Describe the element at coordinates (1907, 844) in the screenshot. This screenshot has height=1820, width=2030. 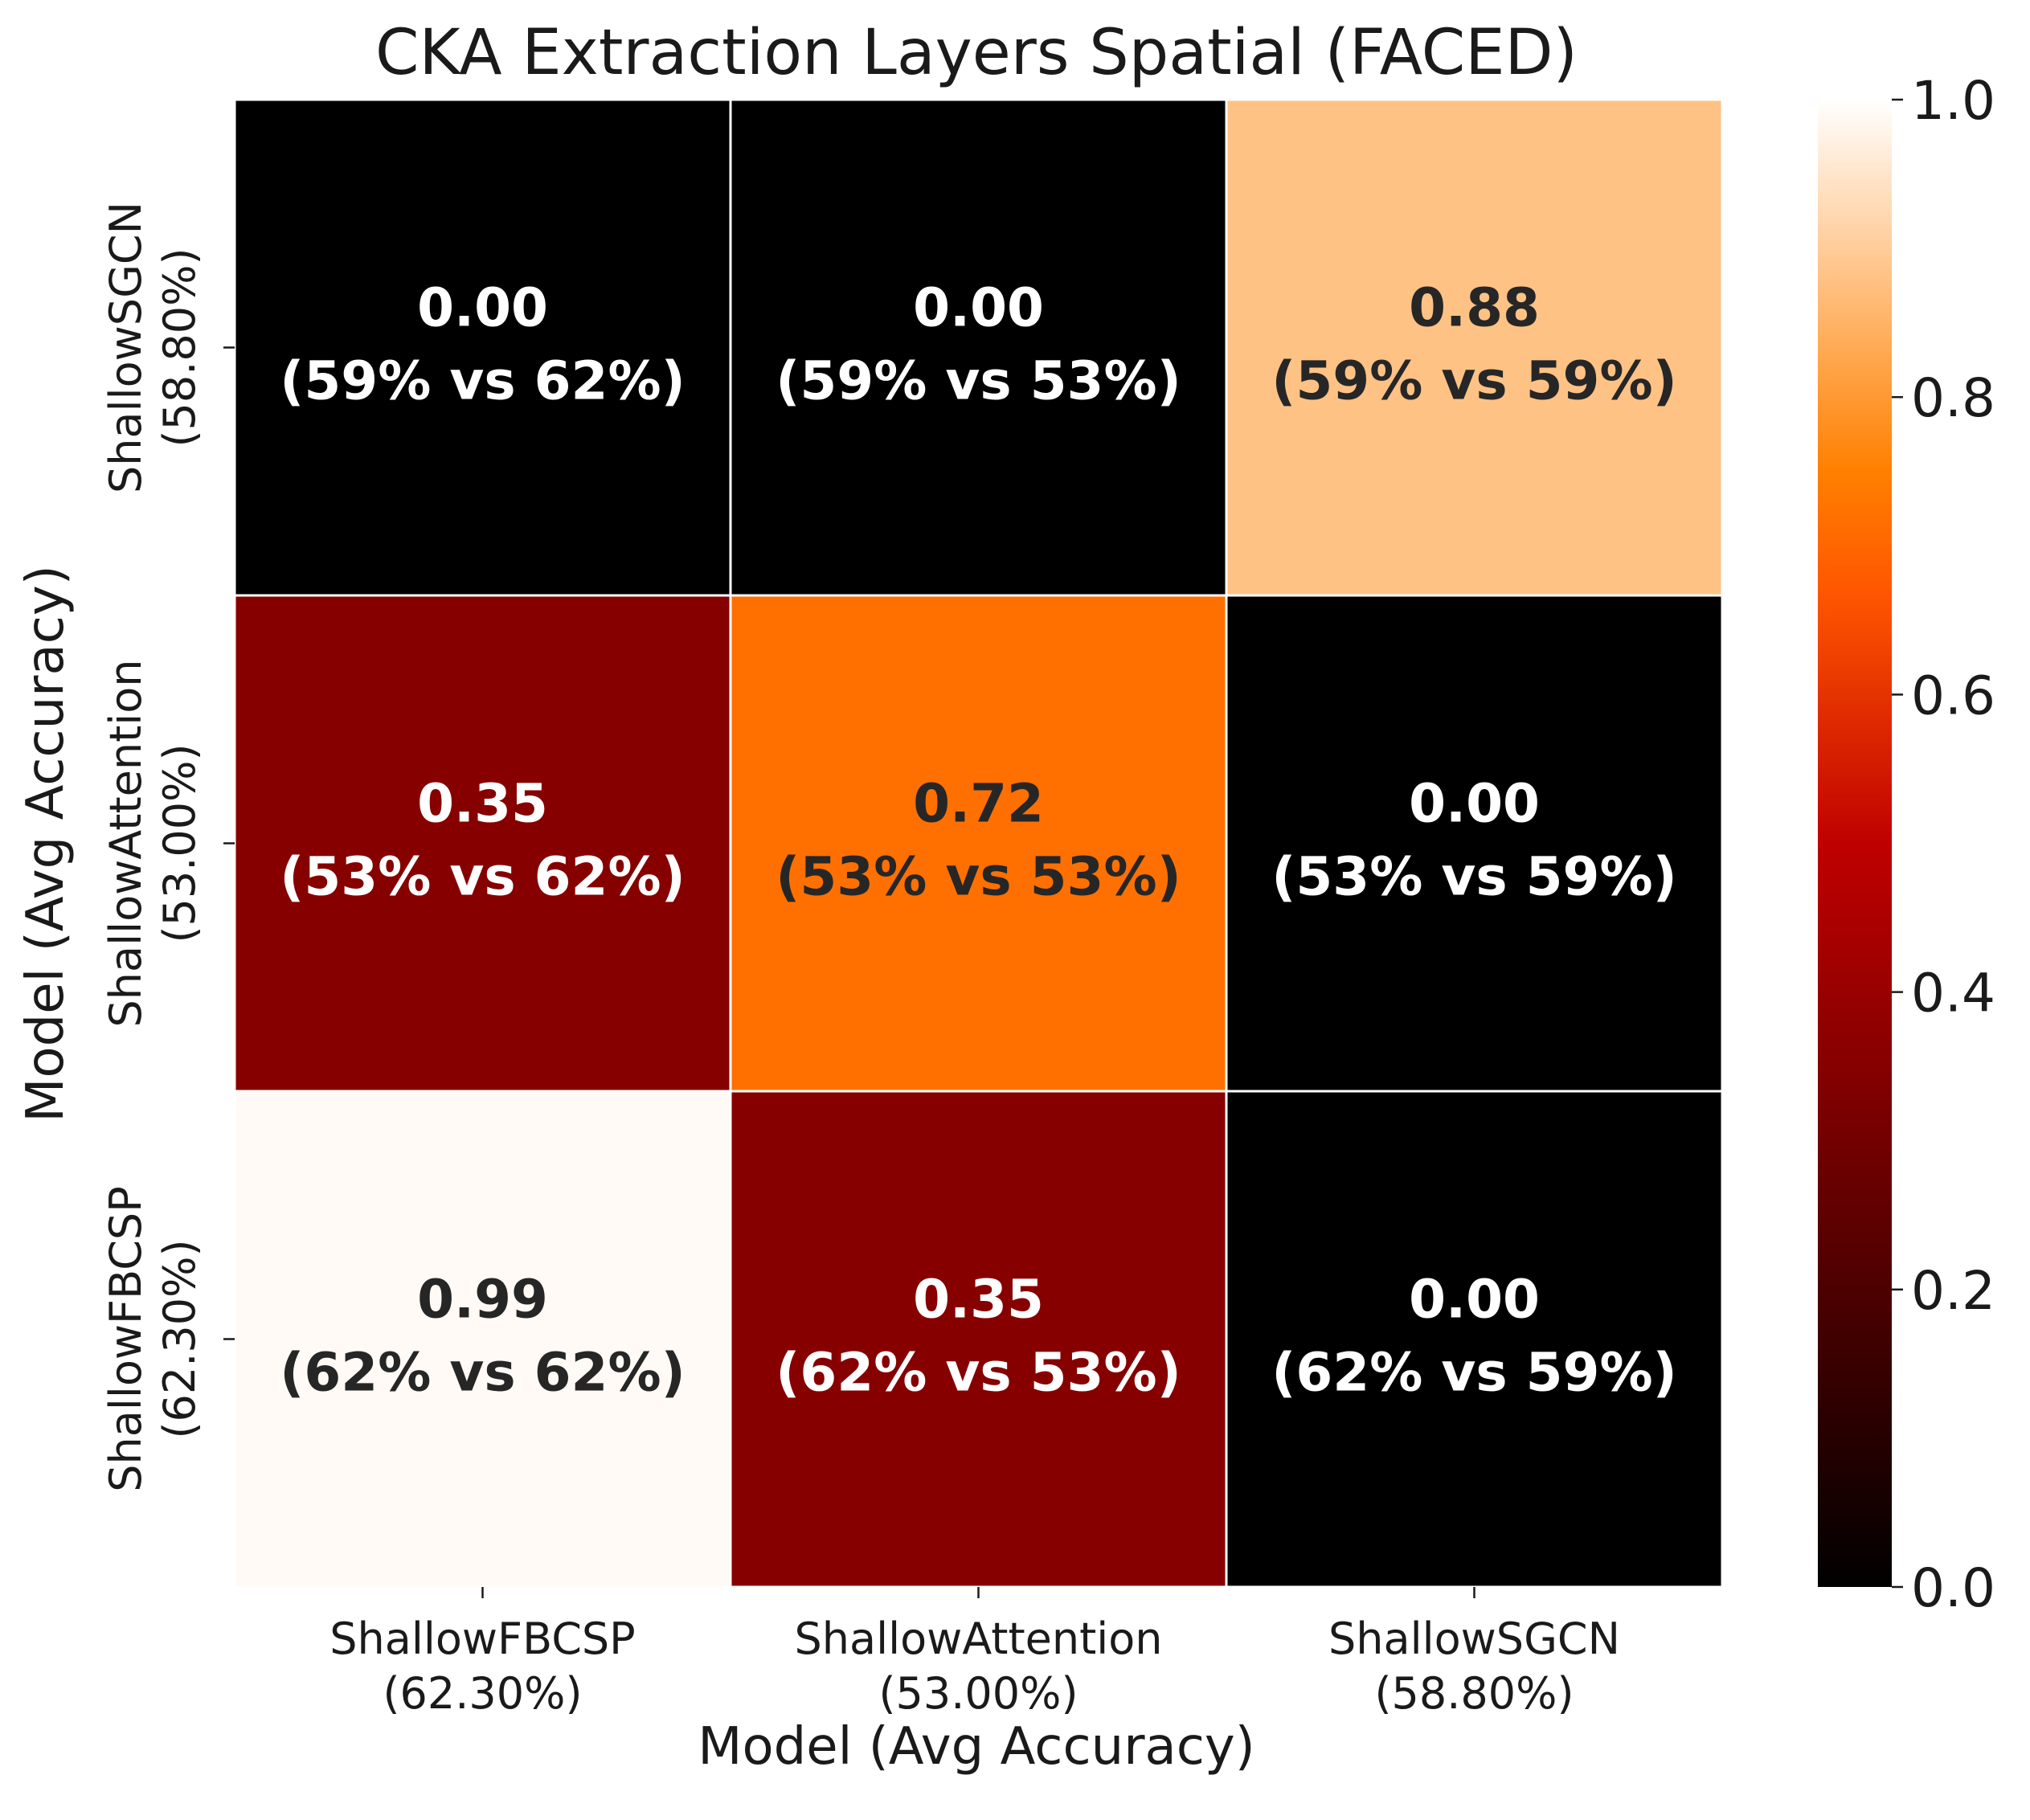
I see `colorbar: 0.0 0.2 0.4 0.6 0.8 1.0` at that location.